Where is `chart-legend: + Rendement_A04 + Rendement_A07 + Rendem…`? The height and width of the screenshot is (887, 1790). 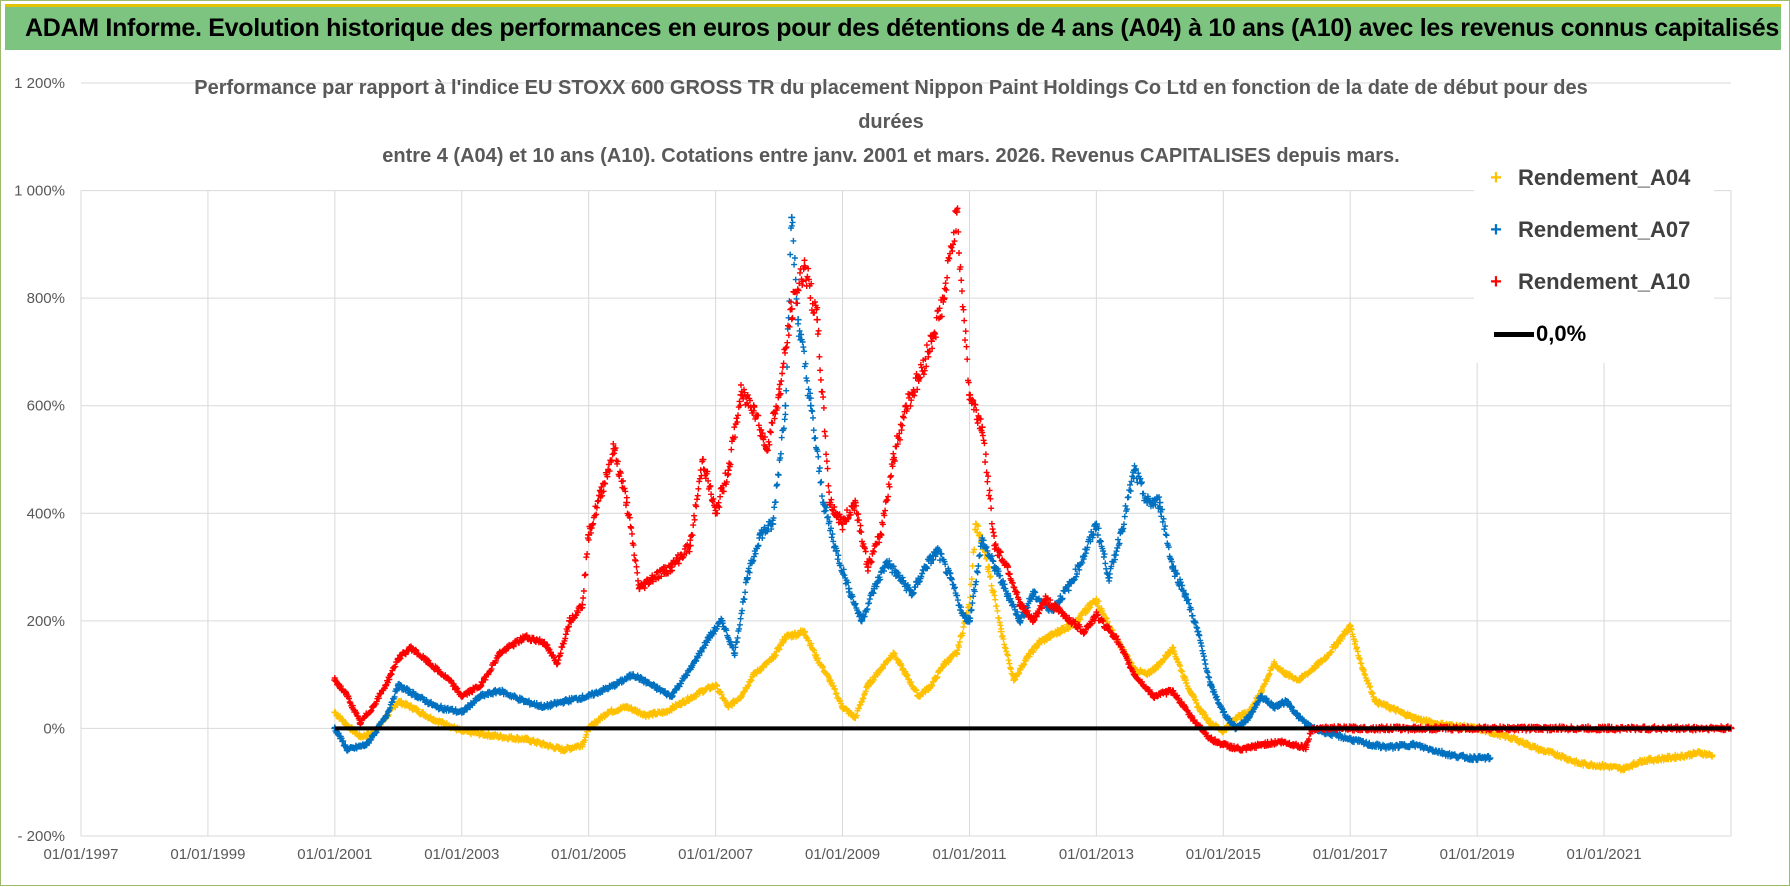
chart-legend: + Rendement_A04 + Rendement_A07 + Rendem… is located at coordinates (1594, 263).